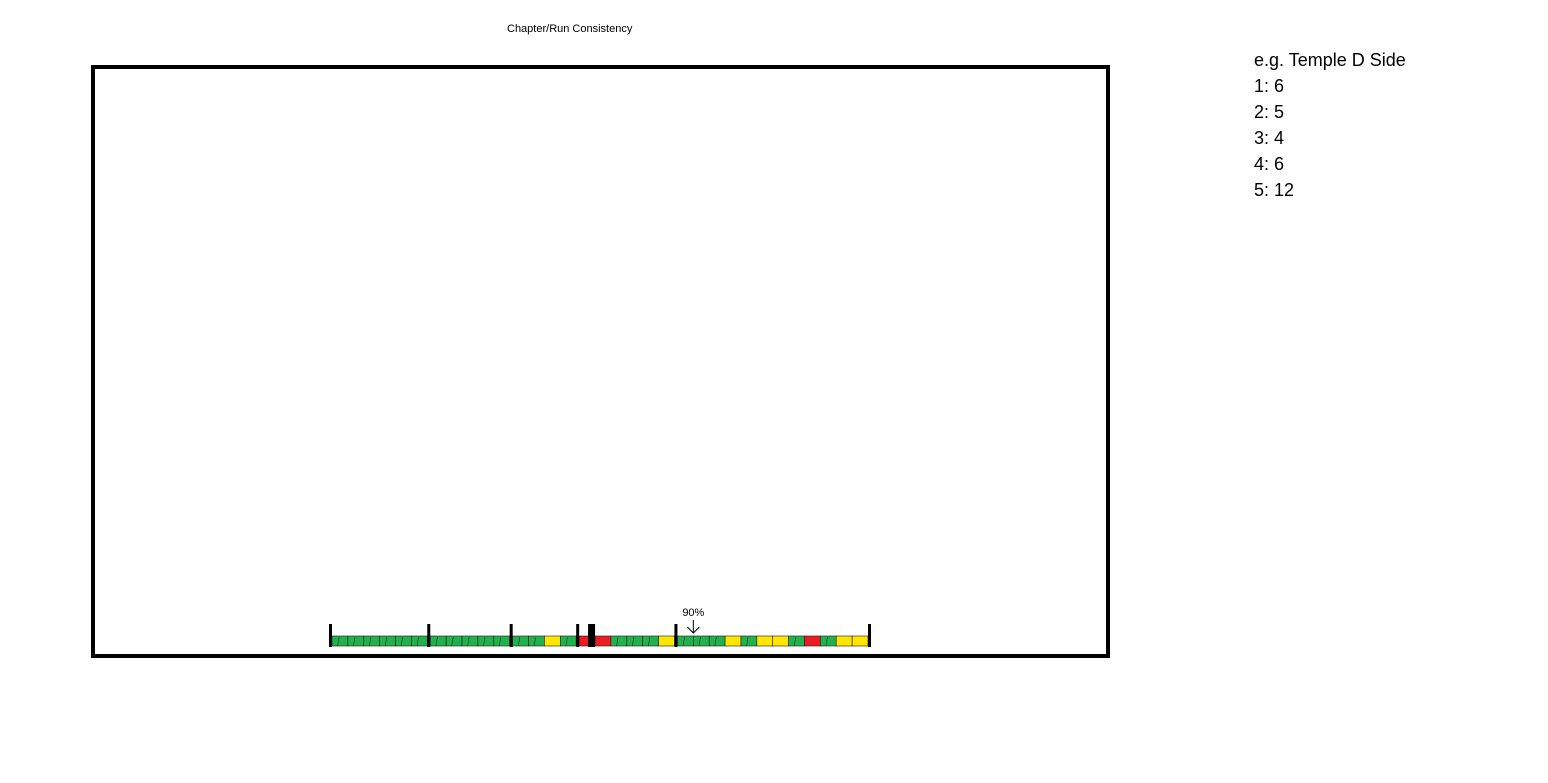  I want to click on bar-end-cap-right, so click(869, 635).